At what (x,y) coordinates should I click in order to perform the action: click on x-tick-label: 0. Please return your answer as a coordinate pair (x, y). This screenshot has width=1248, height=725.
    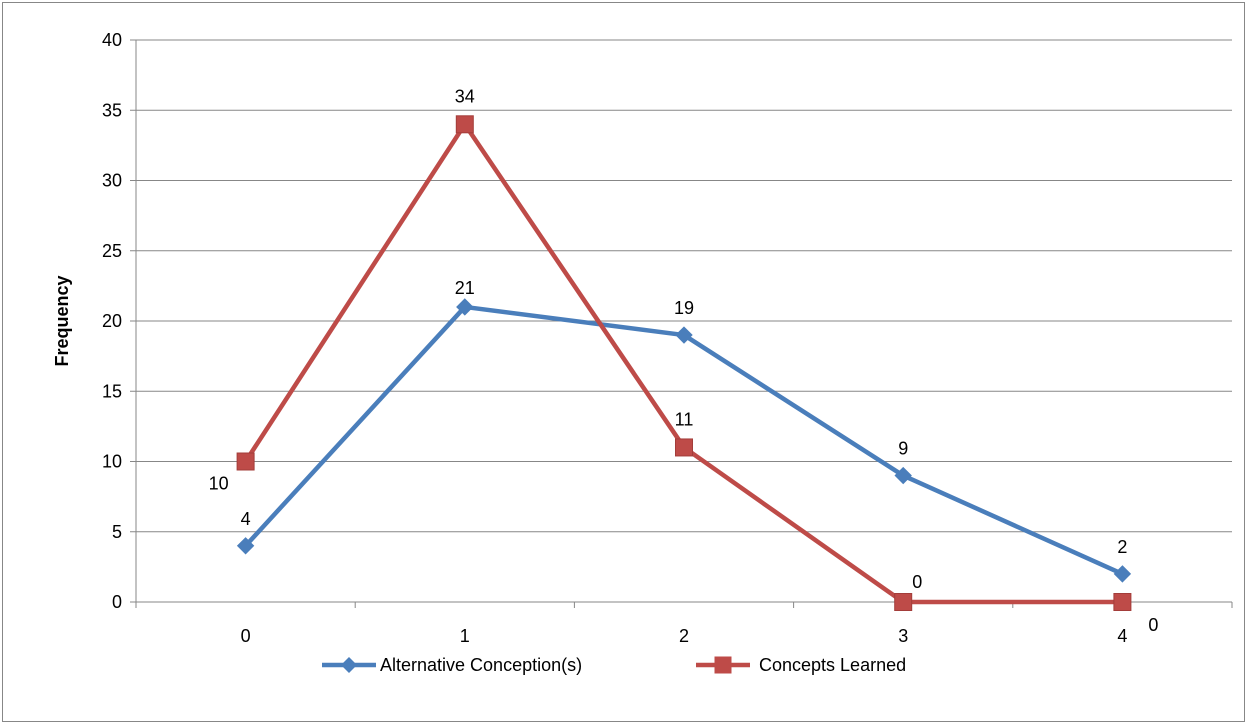
    Looking at the image, I should click on (246, 636).